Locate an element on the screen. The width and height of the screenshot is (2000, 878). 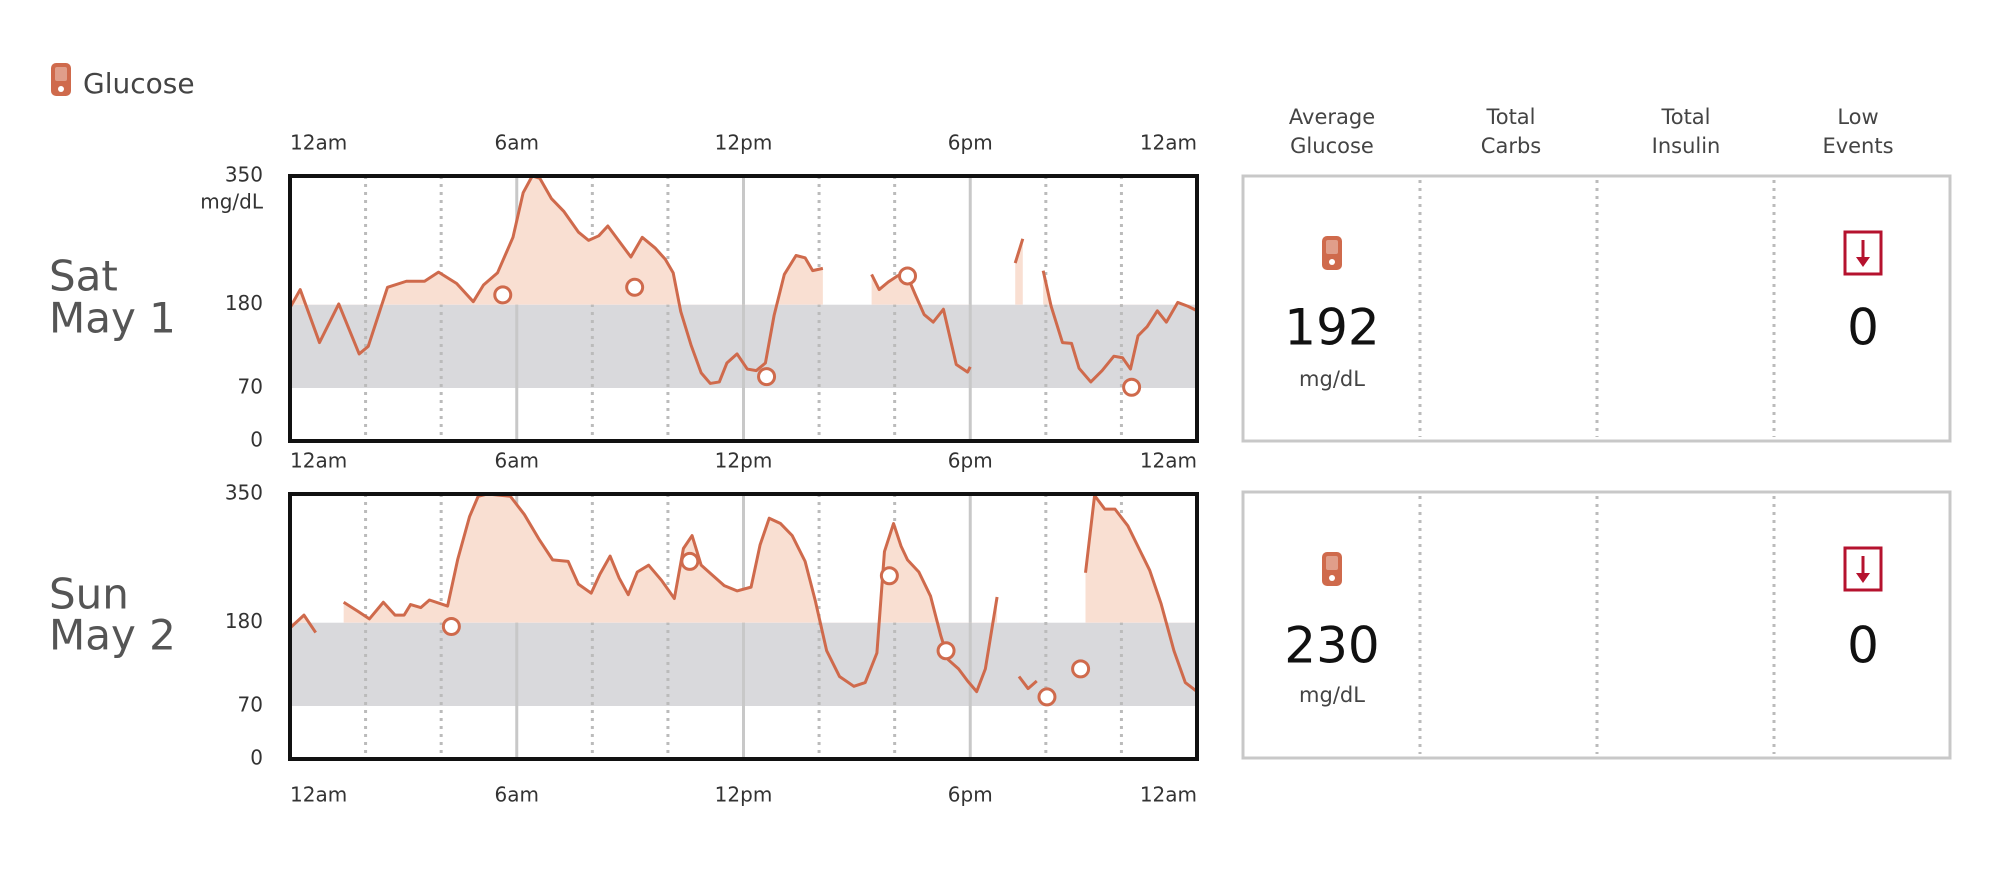
column-header: Carbs is located at coordinates (1511, 146).